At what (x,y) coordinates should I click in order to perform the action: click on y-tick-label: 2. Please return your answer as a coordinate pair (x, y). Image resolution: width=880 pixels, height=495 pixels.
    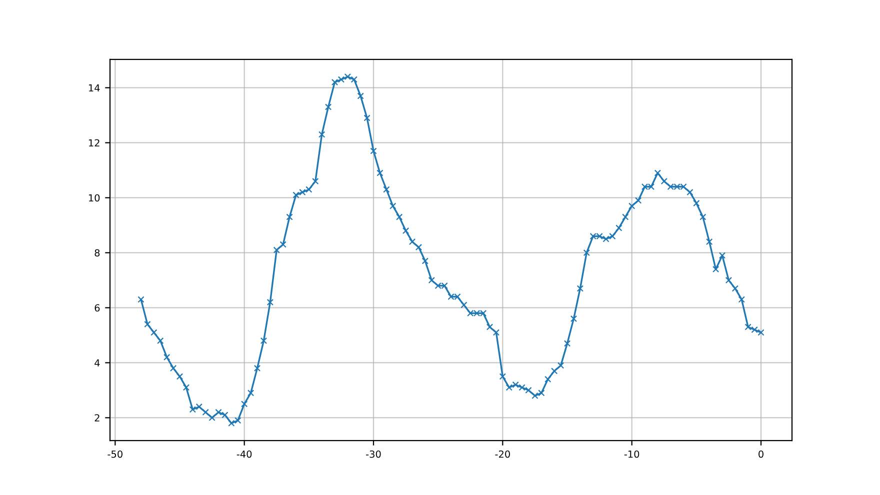
    Looking at the image, I should click on (97, 418).